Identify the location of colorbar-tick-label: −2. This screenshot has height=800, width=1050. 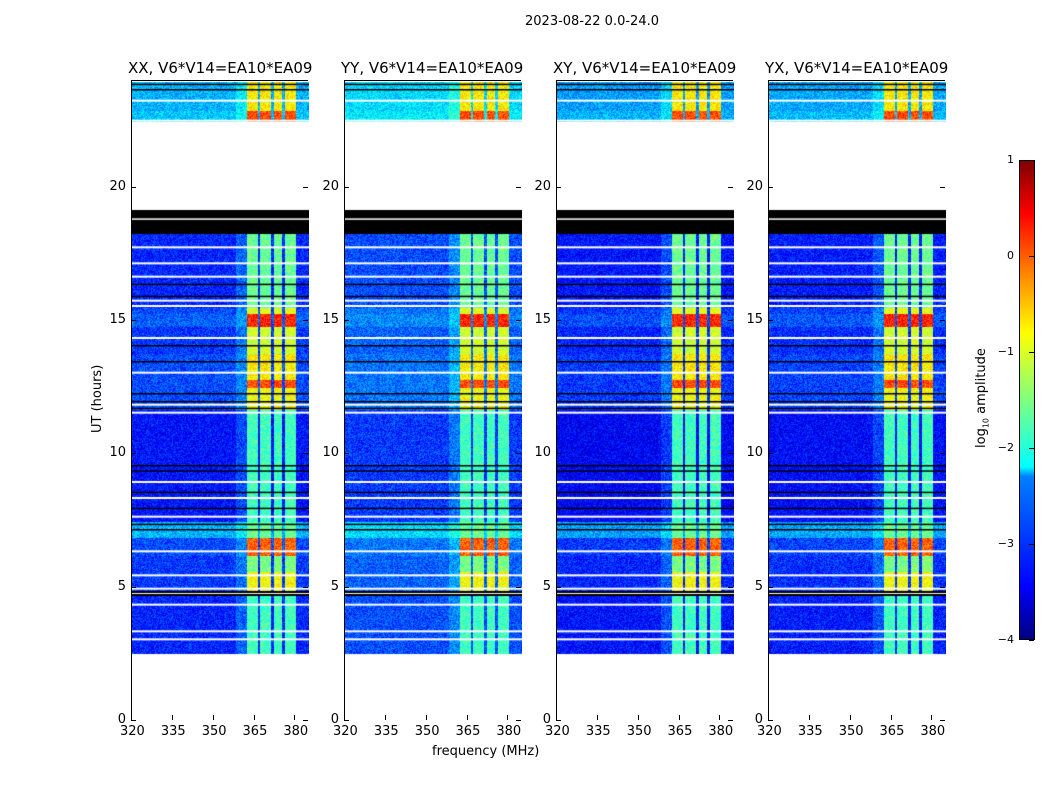
(1005, 447).